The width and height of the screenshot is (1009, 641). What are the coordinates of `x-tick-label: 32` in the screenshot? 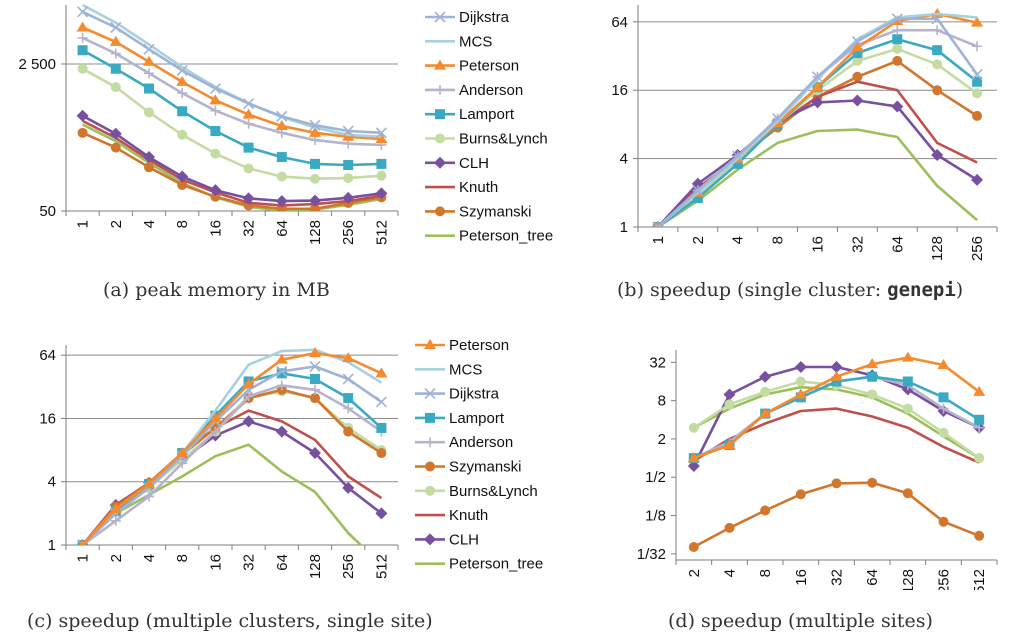 It's located at (249, 562).